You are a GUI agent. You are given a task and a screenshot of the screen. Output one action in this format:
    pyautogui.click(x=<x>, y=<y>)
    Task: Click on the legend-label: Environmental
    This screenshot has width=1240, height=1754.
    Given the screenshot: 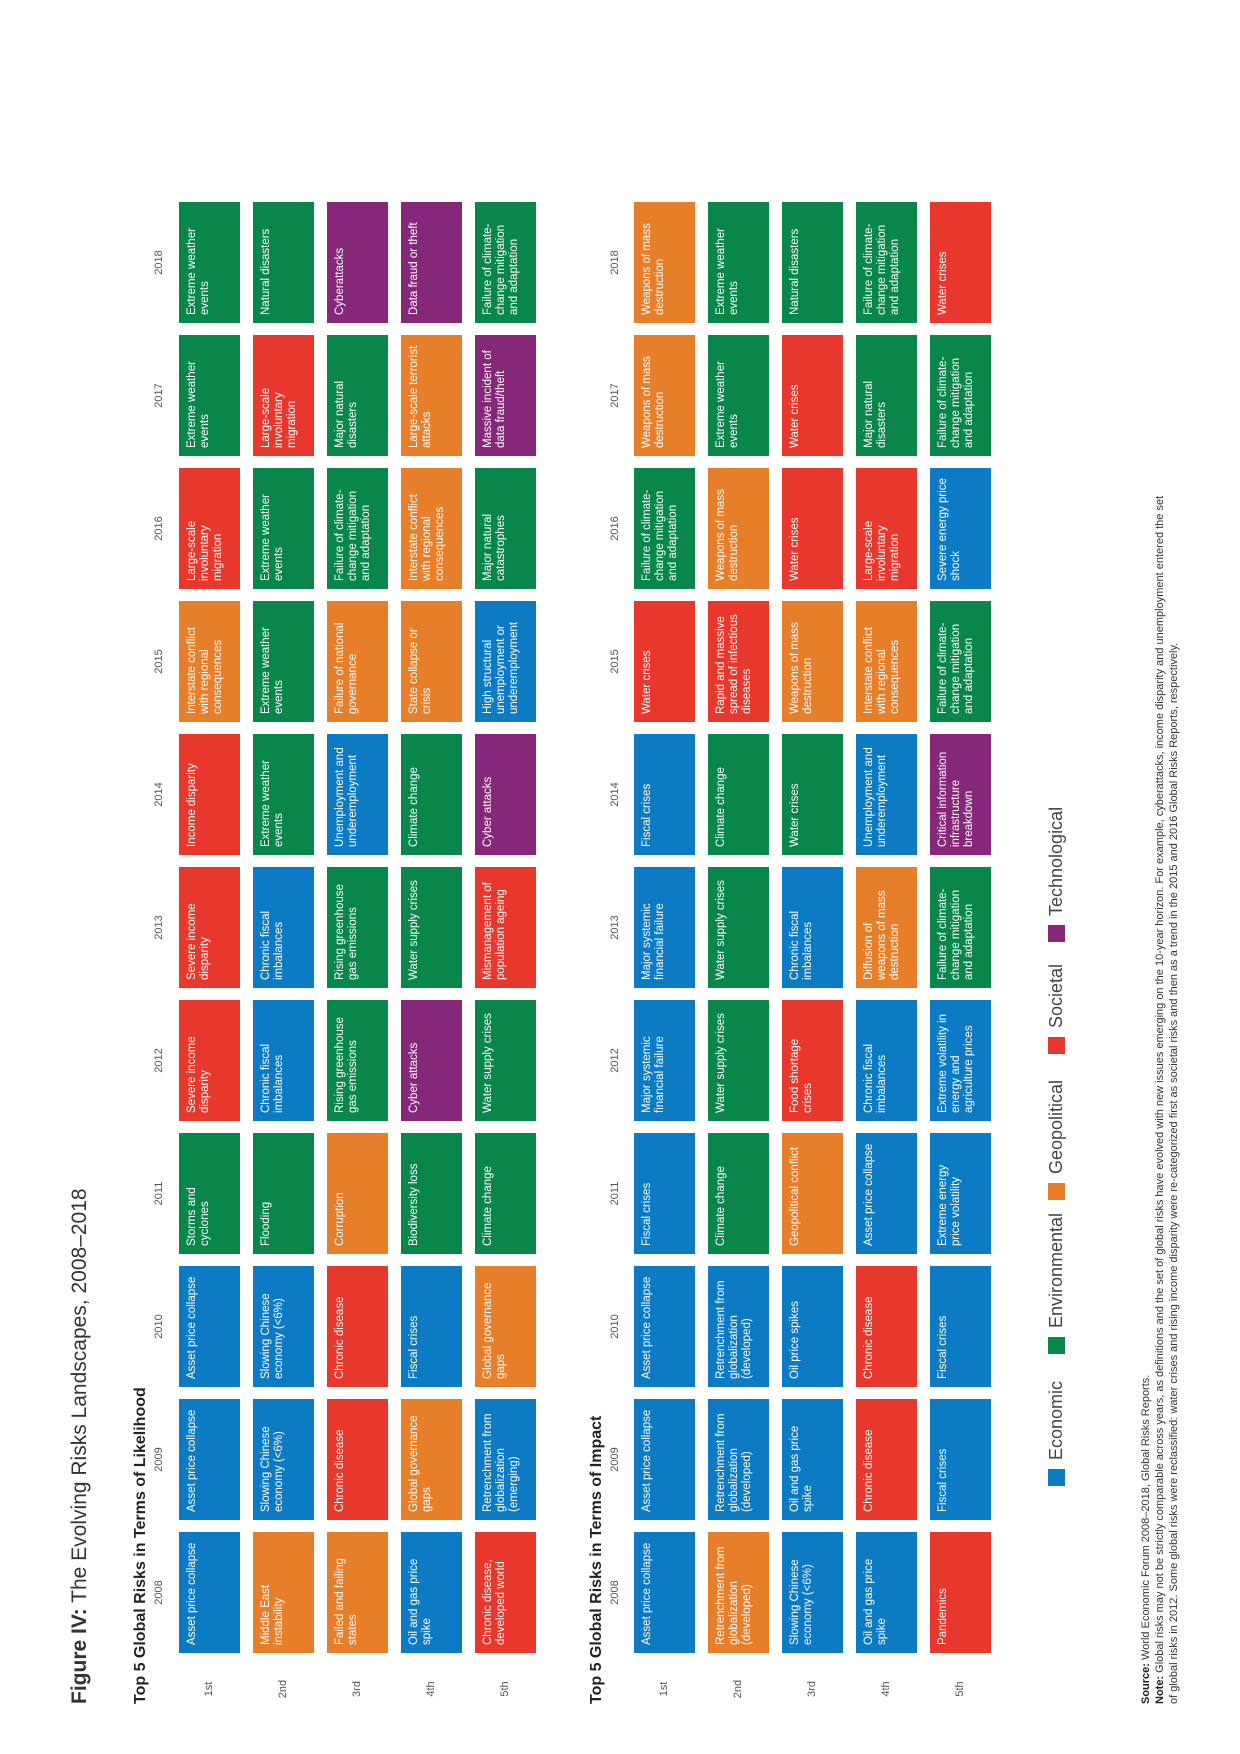 What is the action you would take?
    pyautogui.click(x=1056, y=1270)
    